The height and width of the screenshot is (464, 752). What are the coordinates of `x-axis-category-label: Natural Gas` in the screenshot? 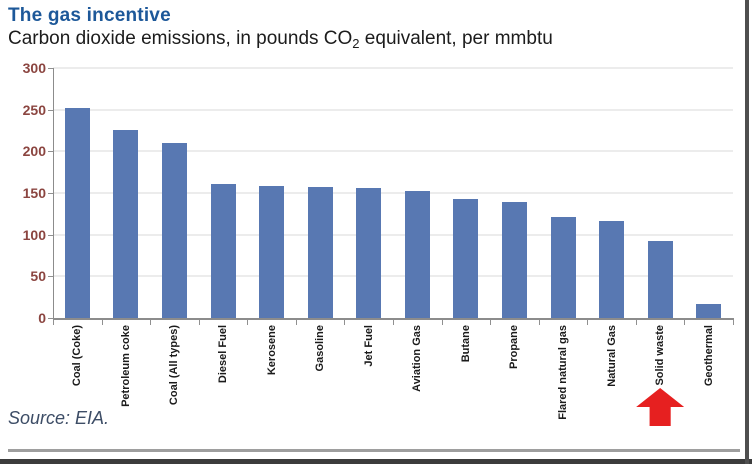 It's located at (611, 356).